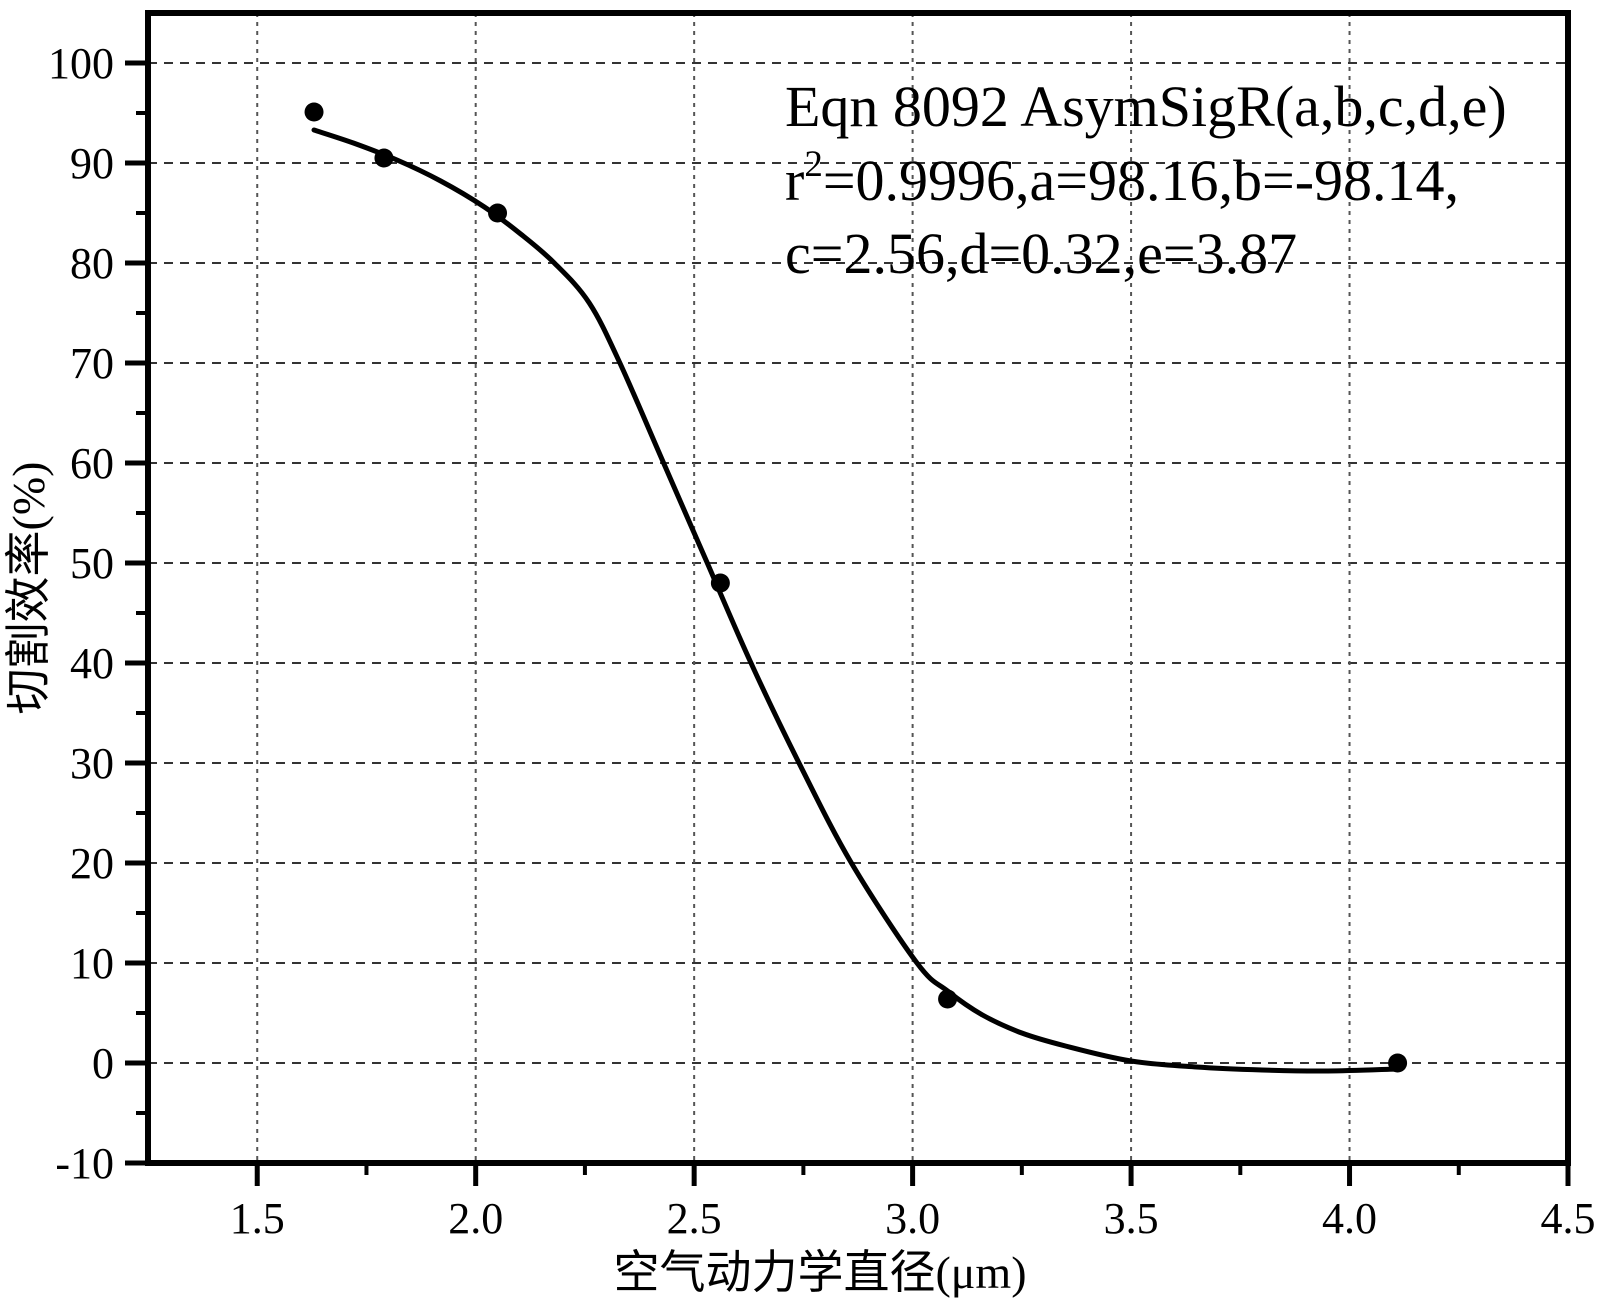  I want to click on x-tick-label: 4.0, so click(1349, 1218).